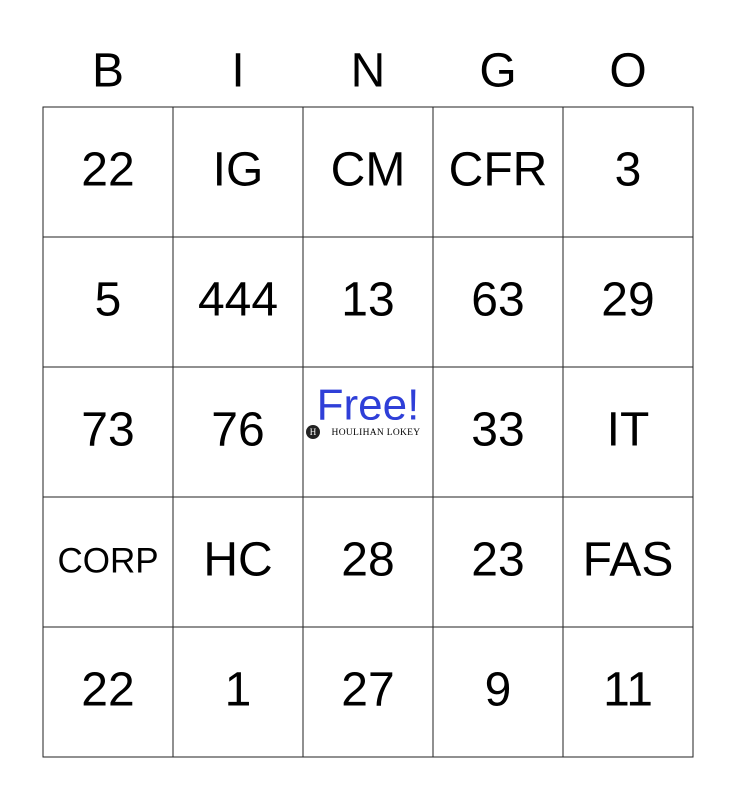 This screenshot has width=736, height=800. I want to click on logo-icon, so click(313, 432).